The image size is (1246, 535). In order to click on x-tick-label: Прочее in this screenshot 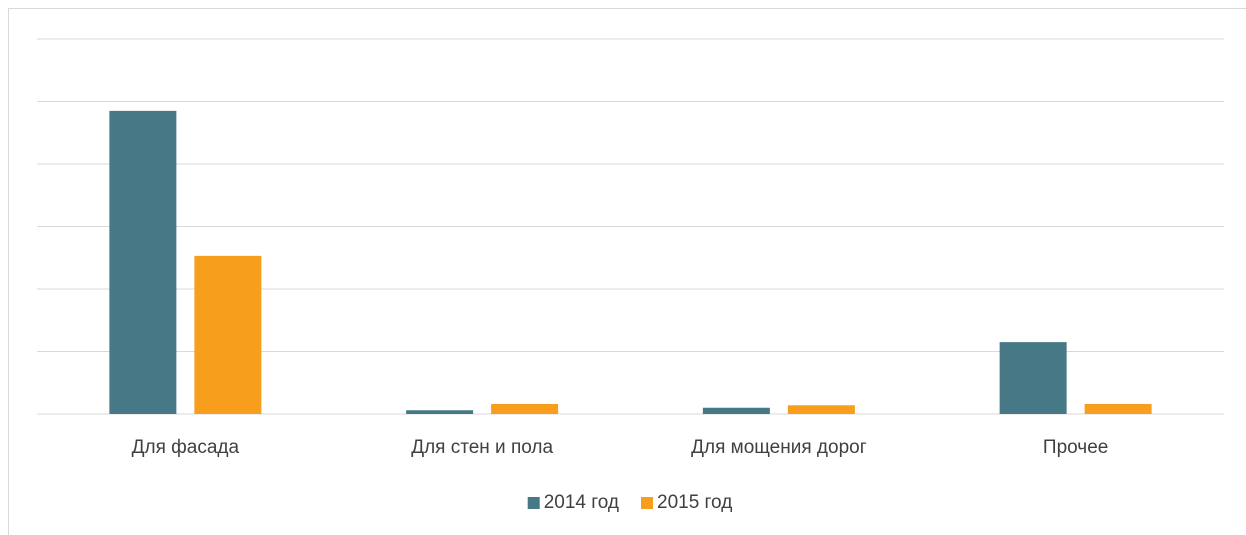, I will do `click(1075, 447)`.